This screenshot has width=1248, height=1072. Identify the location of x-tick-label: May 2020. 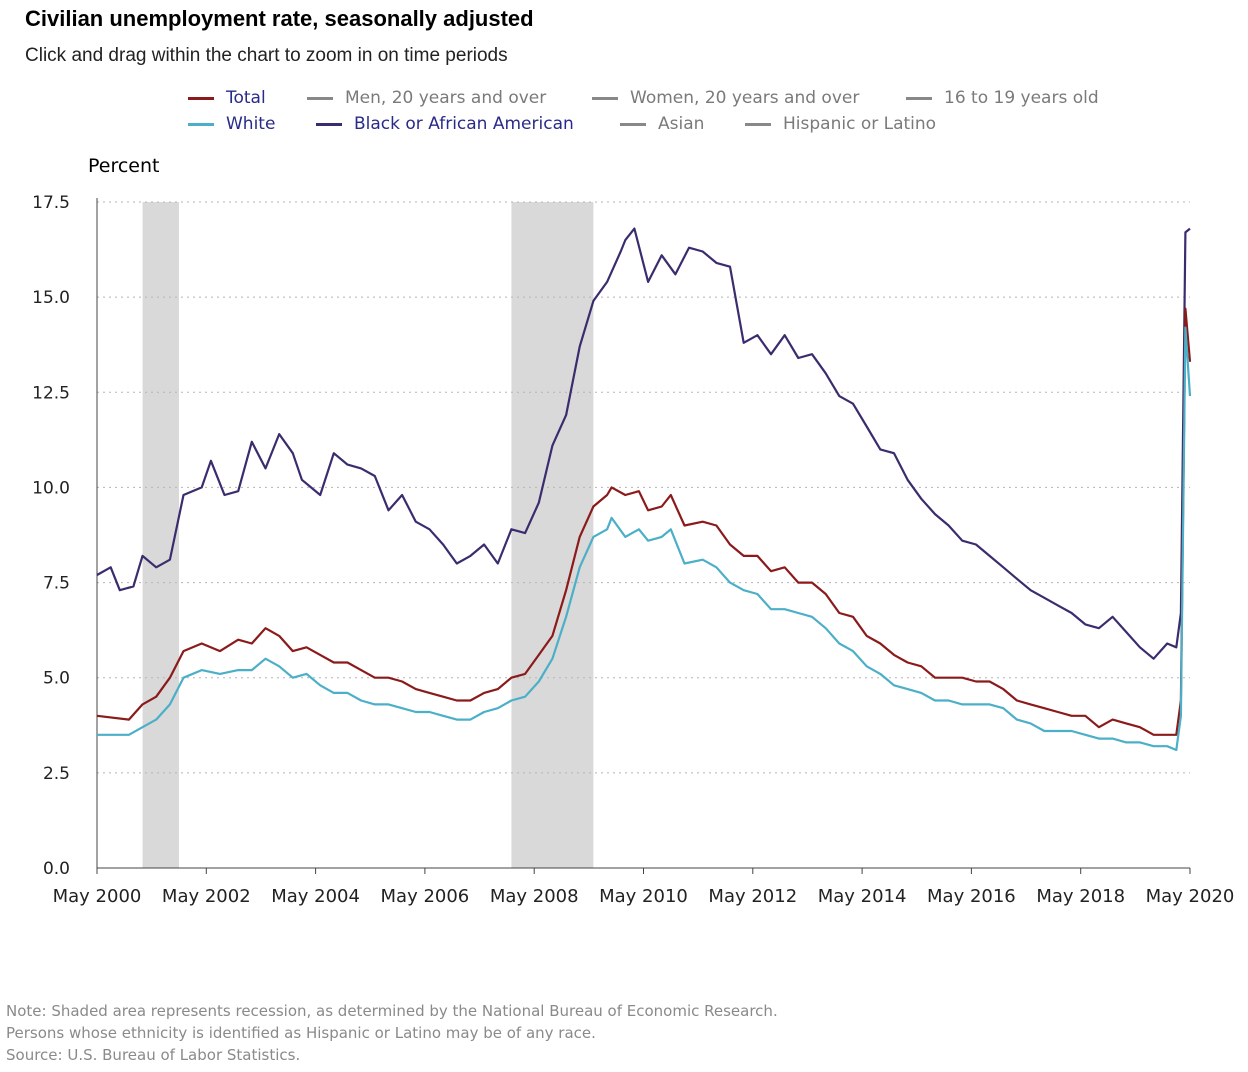
(1190, 896).